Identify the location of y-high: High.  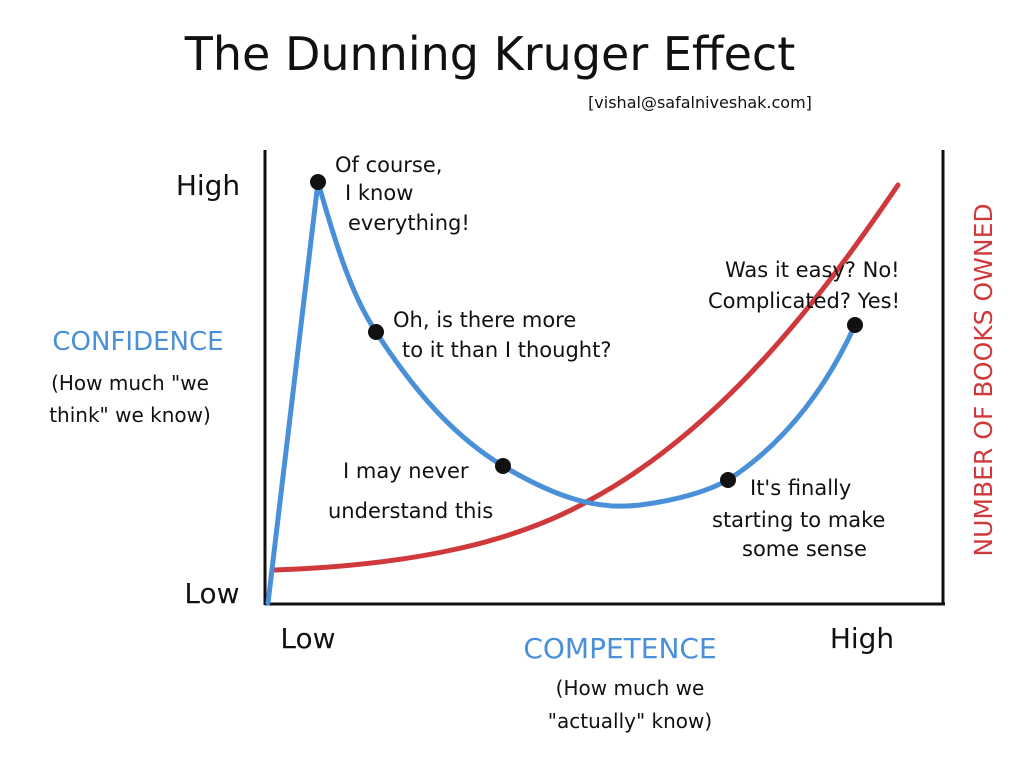
(208, 185).